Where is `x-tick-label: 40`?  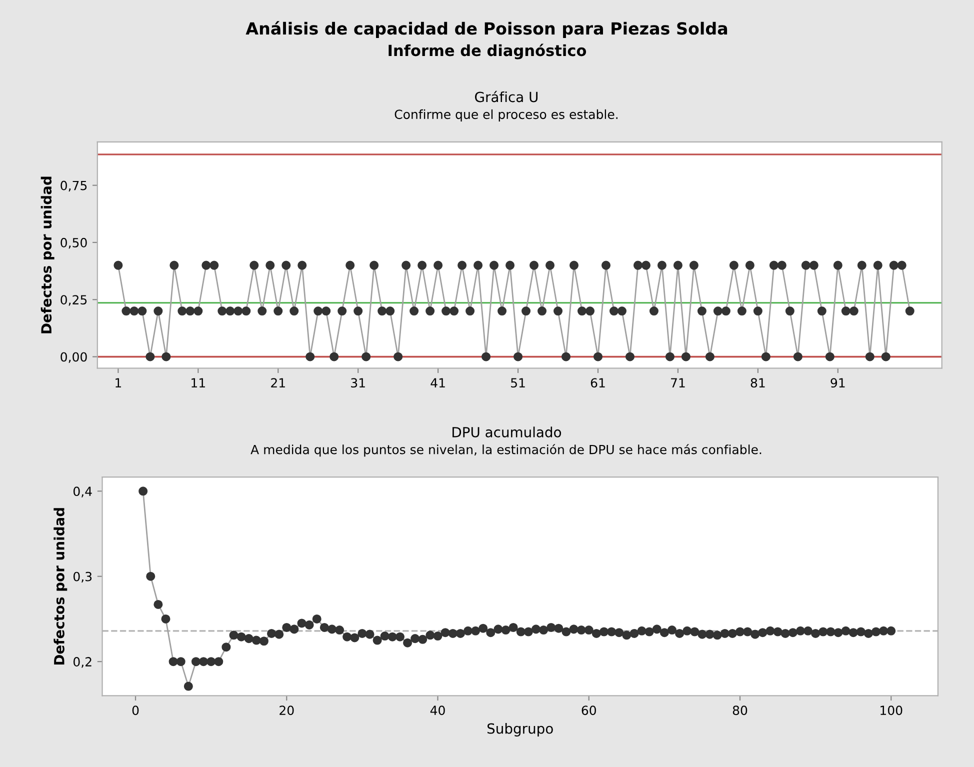
x-tick-label: 40 is located at coordinates (437, 711).